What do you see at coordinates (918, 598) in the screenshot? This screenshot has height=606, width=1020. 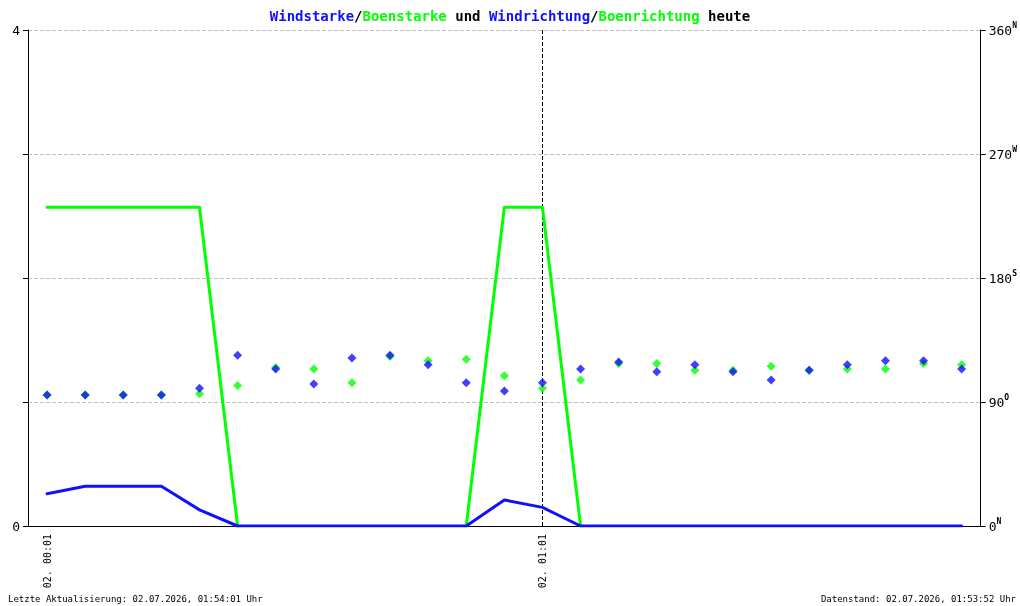 I see `text: Datenstand: 02.07.2026, 01:53:52 Uhr` at bounding box center [918, 598].